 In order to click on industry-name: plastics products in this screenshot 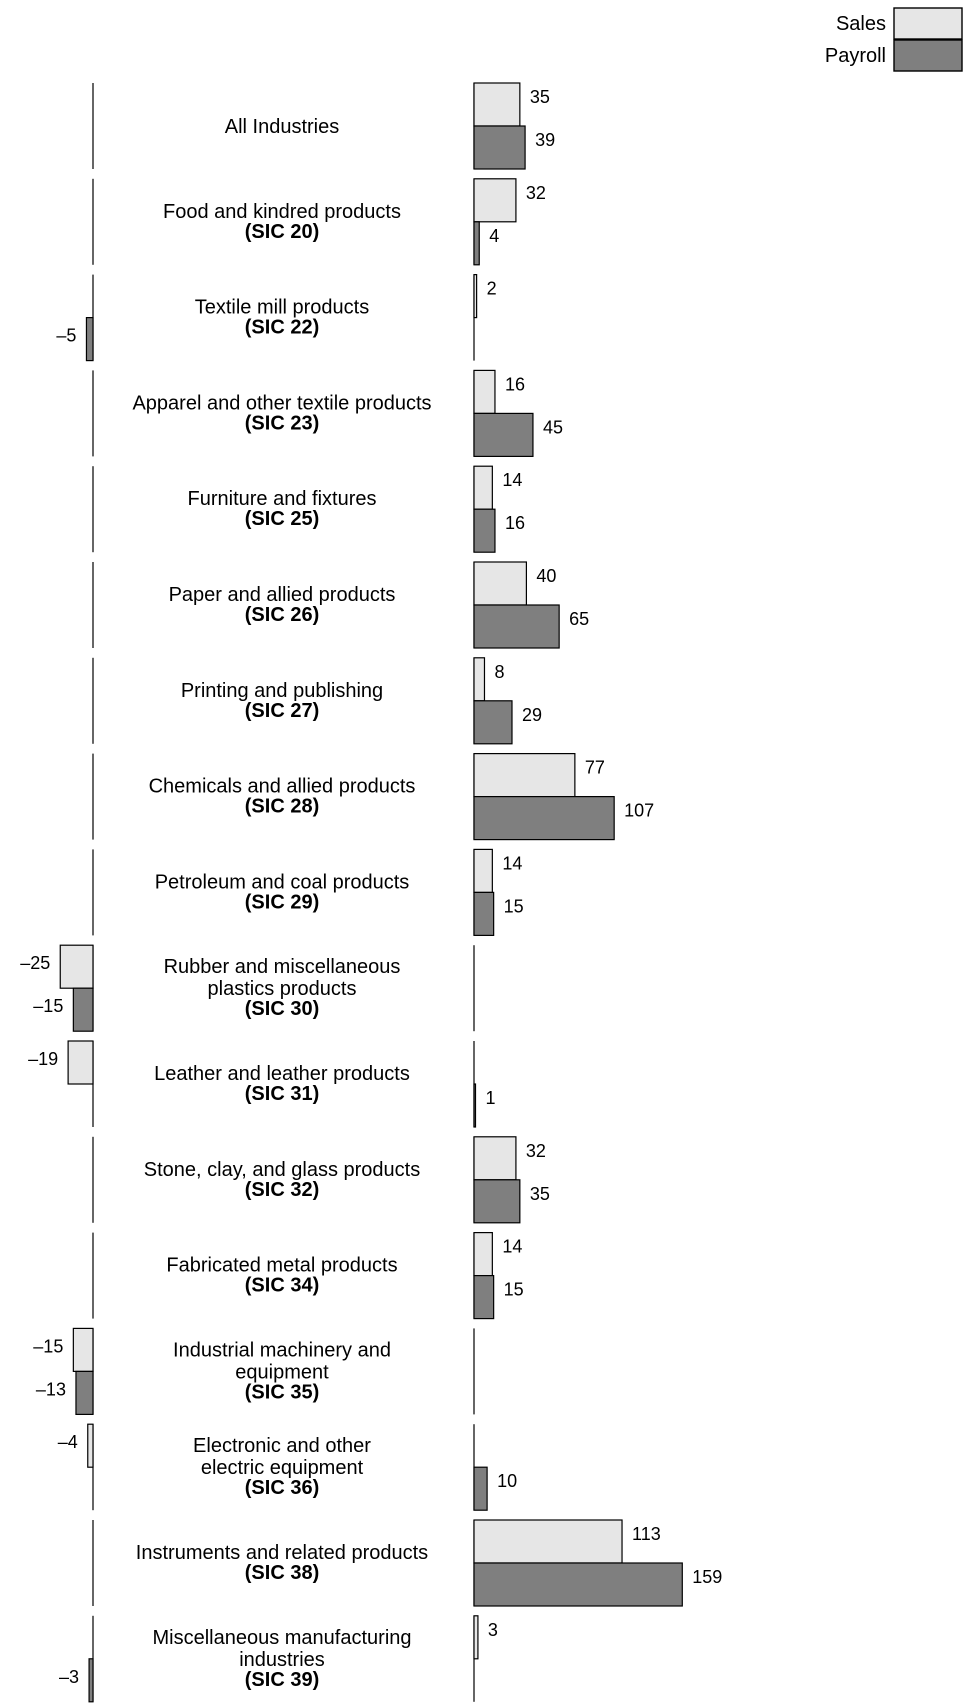, I will do `click(282, 989)`.